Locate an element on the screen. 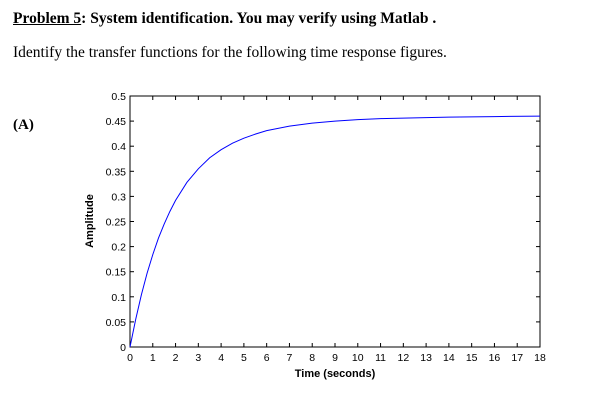  part-label: (A) is located at coordinates (23, 125).